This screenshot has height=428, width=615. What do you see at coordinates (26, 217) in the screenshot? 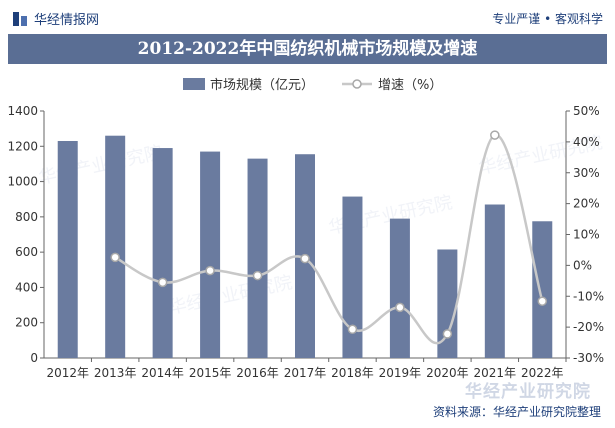
I see `y-left-tick-label: 800` at bounding box center [26, 217].